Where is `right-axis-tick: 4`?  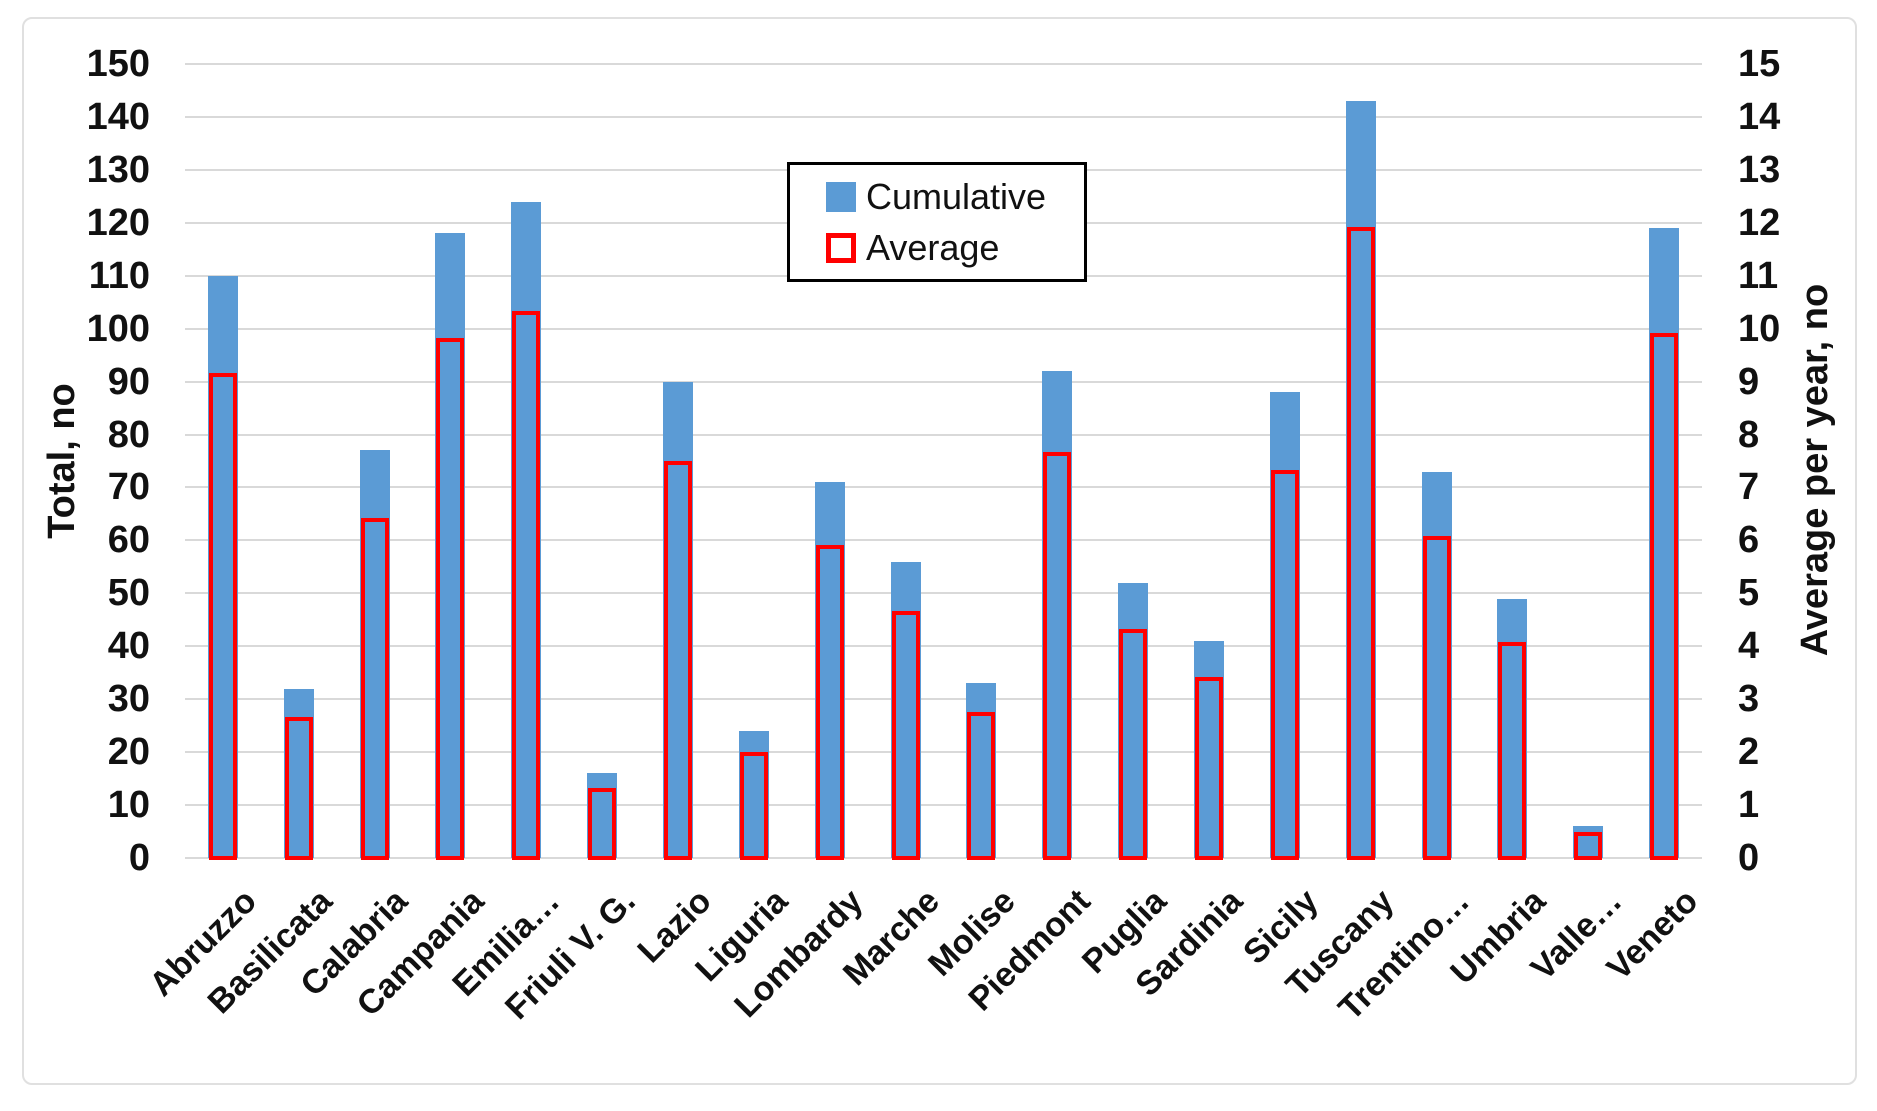 right-axis-tick: 4 is located at coordinates (1749, 646).